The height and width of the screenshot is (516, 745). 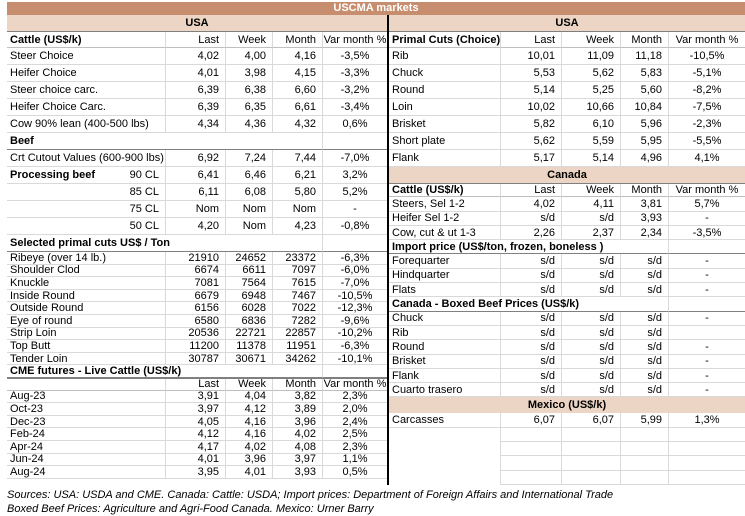 I want to click on row-label: Heifer Choice, so click(x=86, y=73).